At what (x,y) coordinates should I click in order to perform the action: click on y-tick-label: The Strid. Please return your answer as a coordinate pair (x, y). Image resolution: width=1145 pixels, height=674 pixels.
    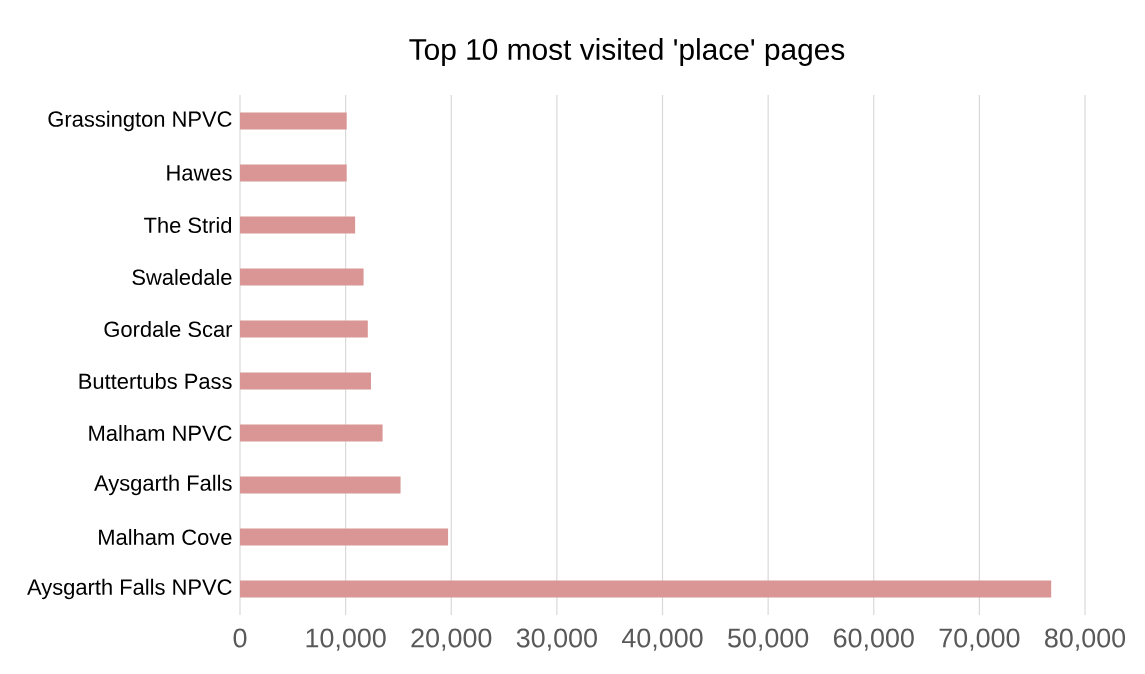
    Looking at the image, I should click on (188, 225).